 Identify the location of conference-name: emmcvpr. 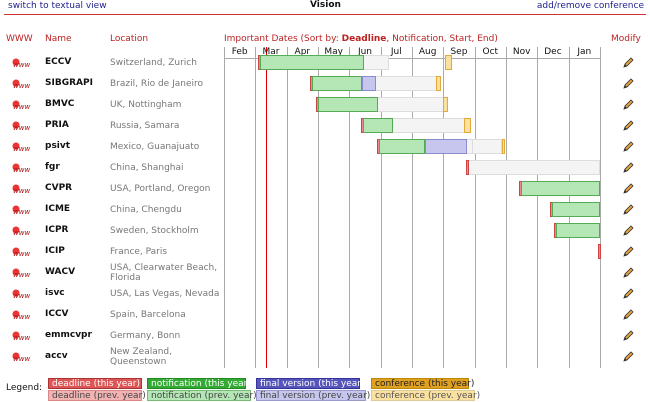
(68, 335).